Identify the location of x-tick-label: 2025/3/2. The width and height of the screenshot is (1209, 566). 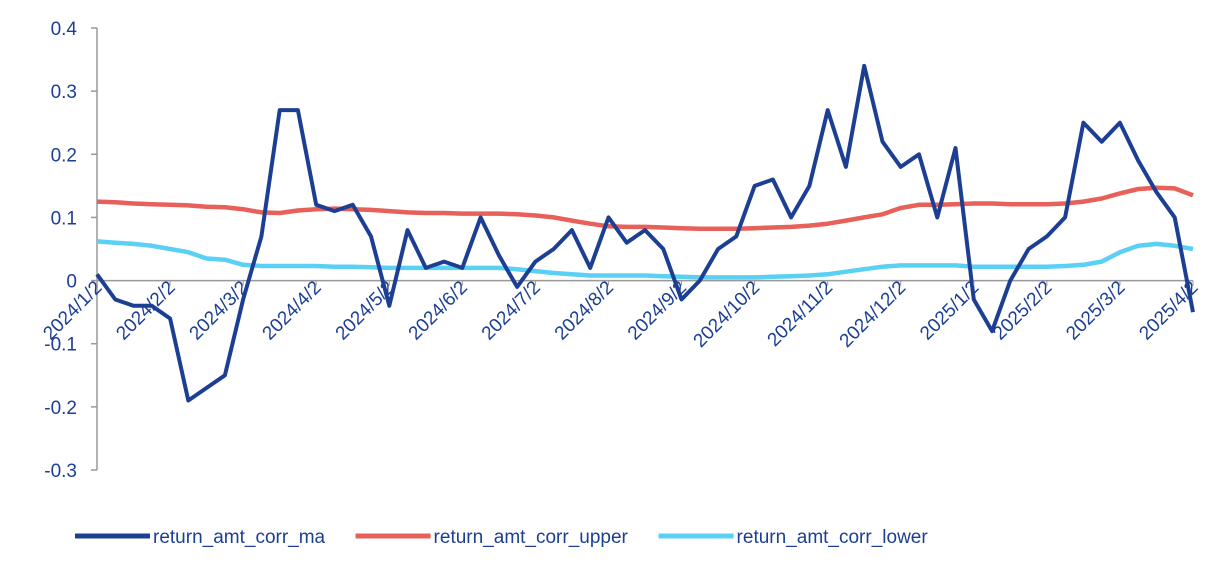
(1095, 310).